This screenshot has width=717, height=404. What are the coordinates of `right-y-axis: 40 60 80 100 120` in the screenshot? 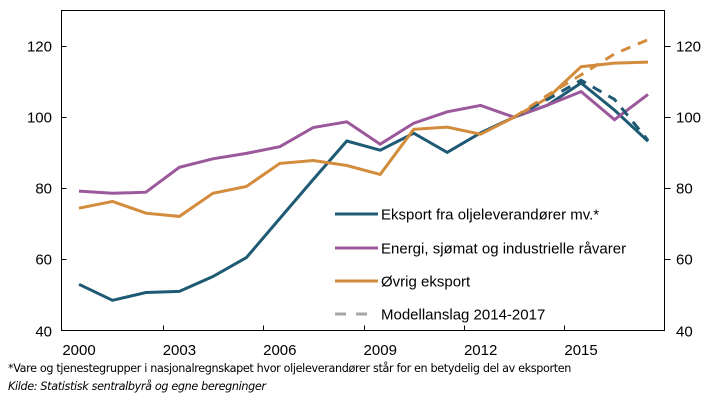 It's located at (682, 190).